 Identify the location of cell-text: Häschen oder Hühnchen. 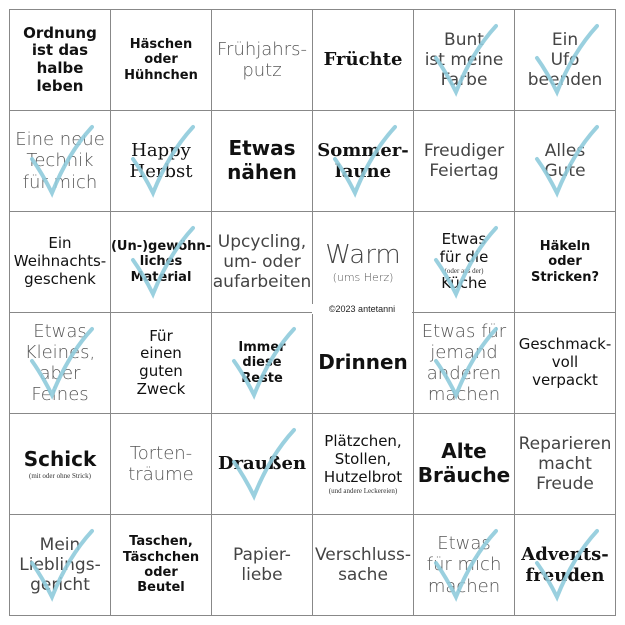
(161, 60).